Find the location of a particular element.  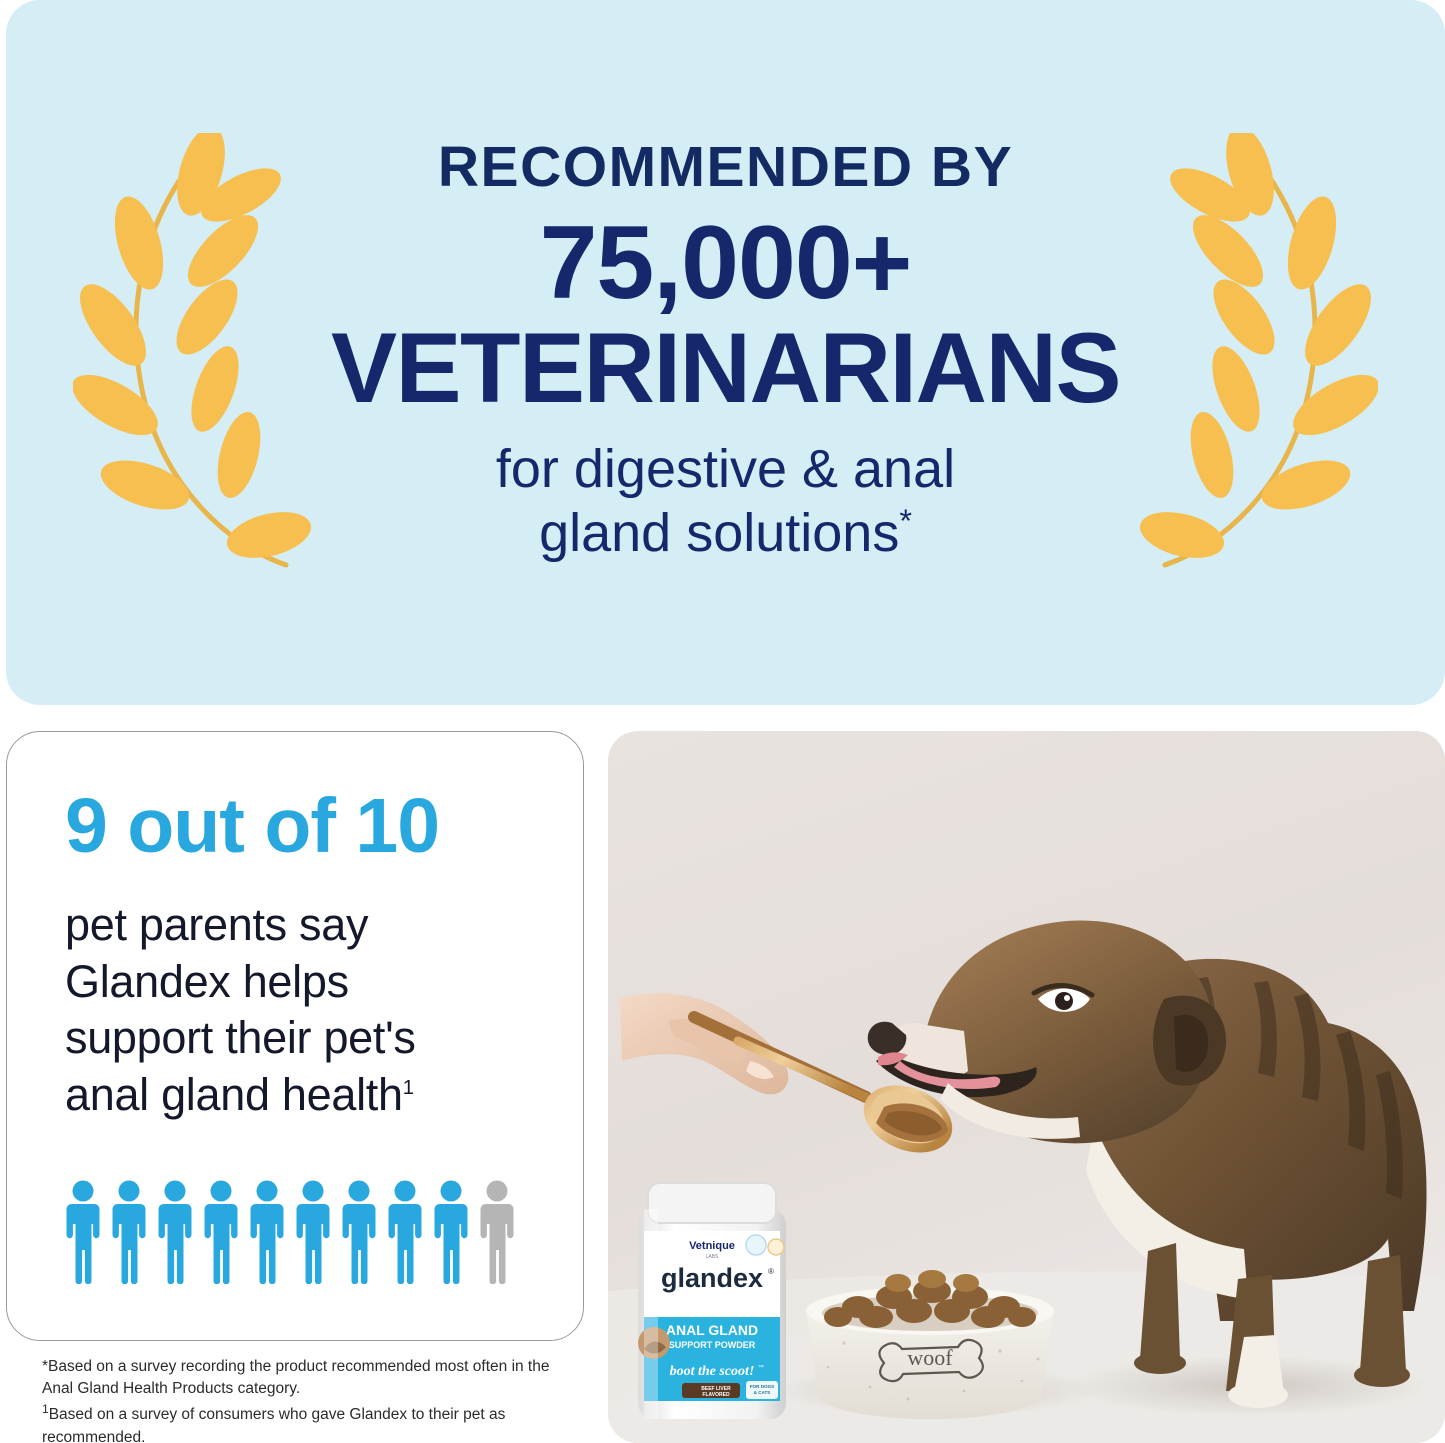

svg-text: boot the scoot! is located at coordinates (712, 1371).